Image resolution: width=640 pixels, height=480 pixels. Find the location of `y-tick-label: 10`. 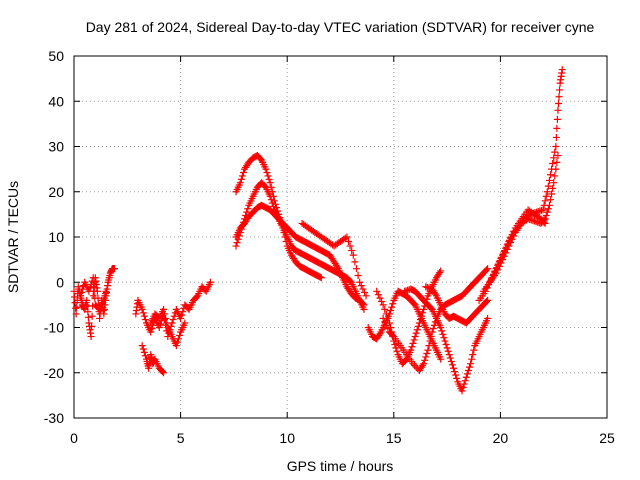

y-tick-label: 10 is located at coordinates (56, 237).